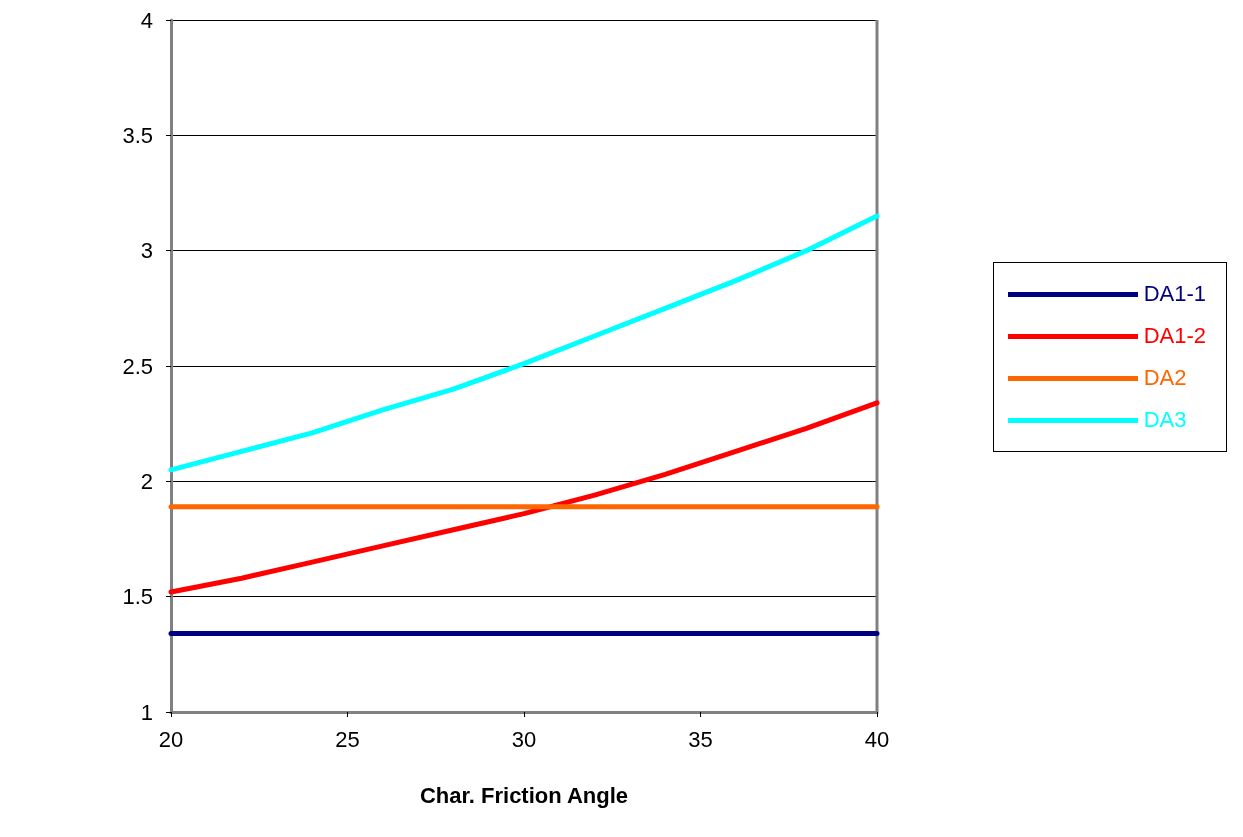 This screenshot has width=1243, height=837. What do you see at coordinates (146, 481) in the screenshot?
I see `y-tick-label: 2` at bounding box center [146, 481].